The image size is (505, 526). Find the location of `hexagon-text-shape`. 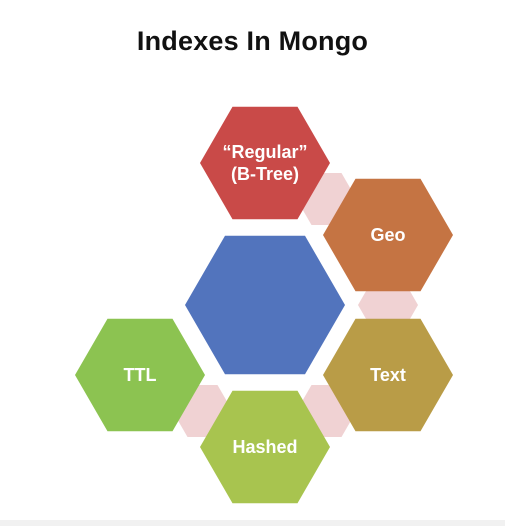

hexagon-text-shape is located at coordinates (388, 375).